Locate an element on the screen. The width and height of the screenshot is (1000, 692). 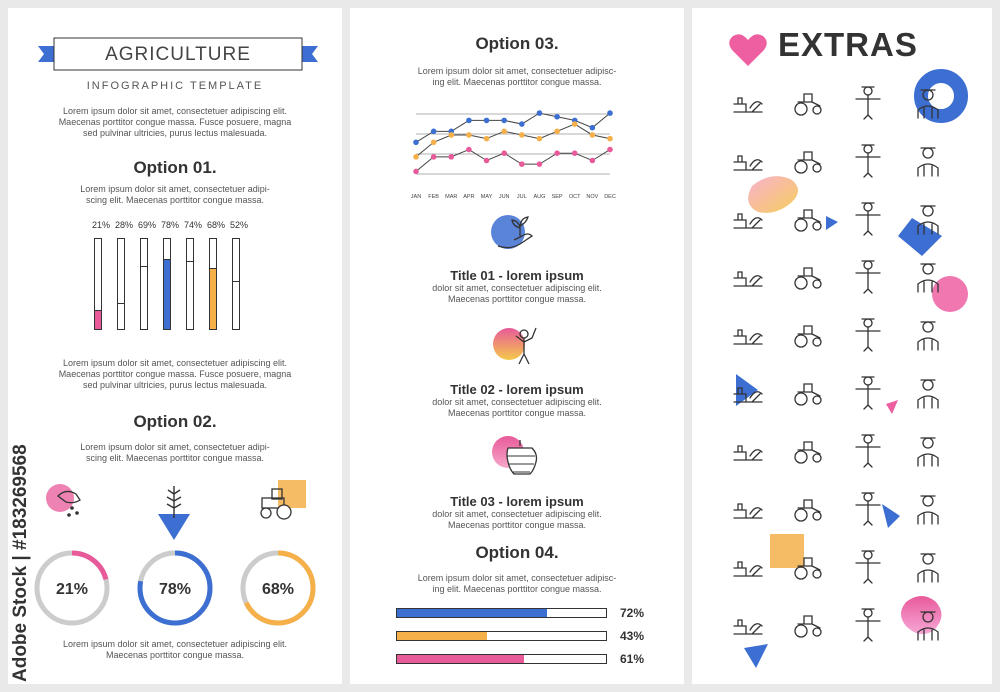
barn-icon is located at coordinates (808, 334).